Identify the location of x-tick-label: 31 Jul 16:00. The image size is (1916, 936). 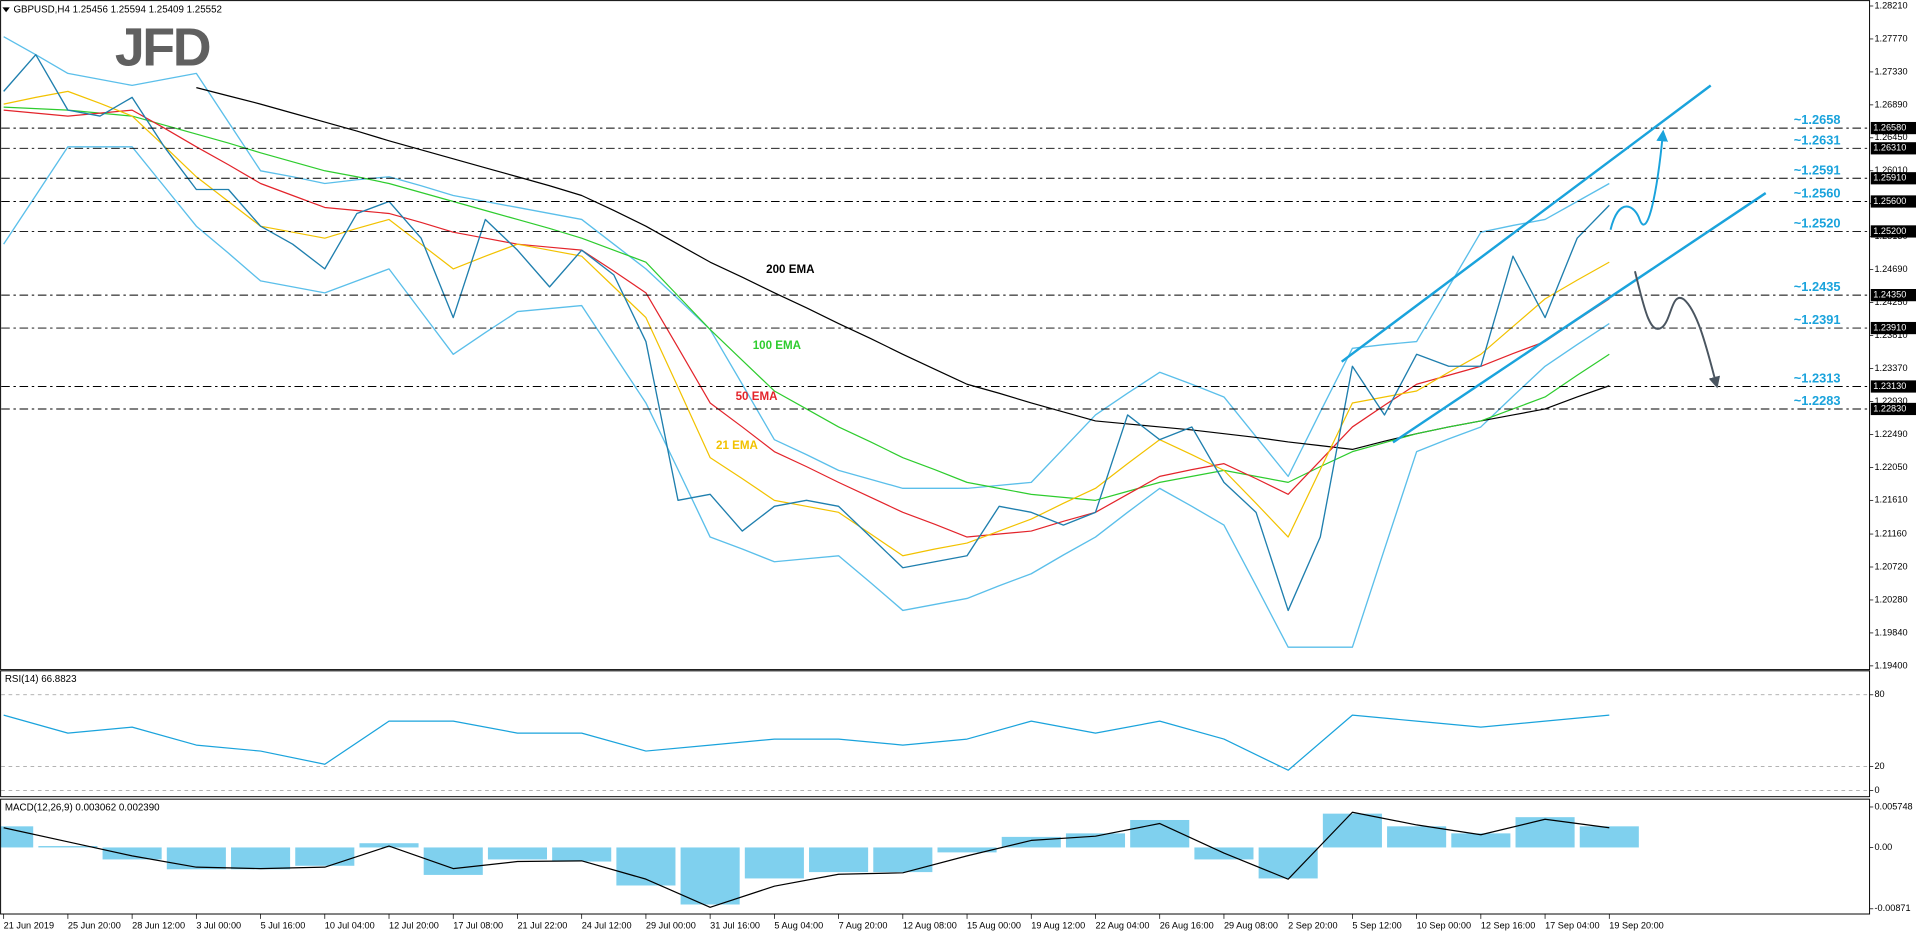
(735, 926).